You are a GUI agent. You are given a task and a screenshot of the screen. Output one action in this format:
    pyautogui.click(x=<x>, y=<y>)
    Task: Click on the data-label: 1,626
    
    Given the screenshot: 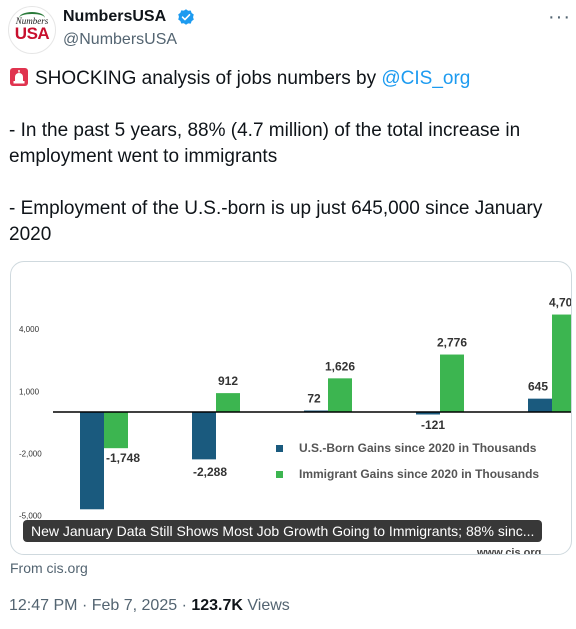 What is the action you would take?
    pyautogui.click(x=340, y=366)
    